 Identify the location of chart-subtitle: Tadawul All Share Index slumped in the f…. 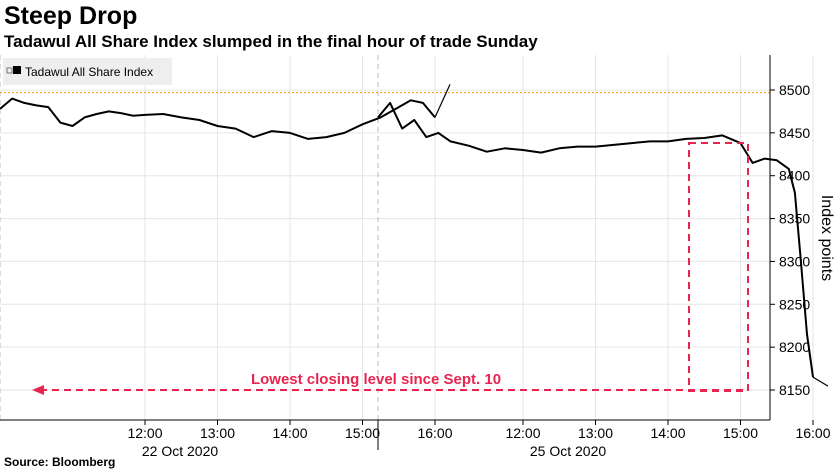
(271, 41).